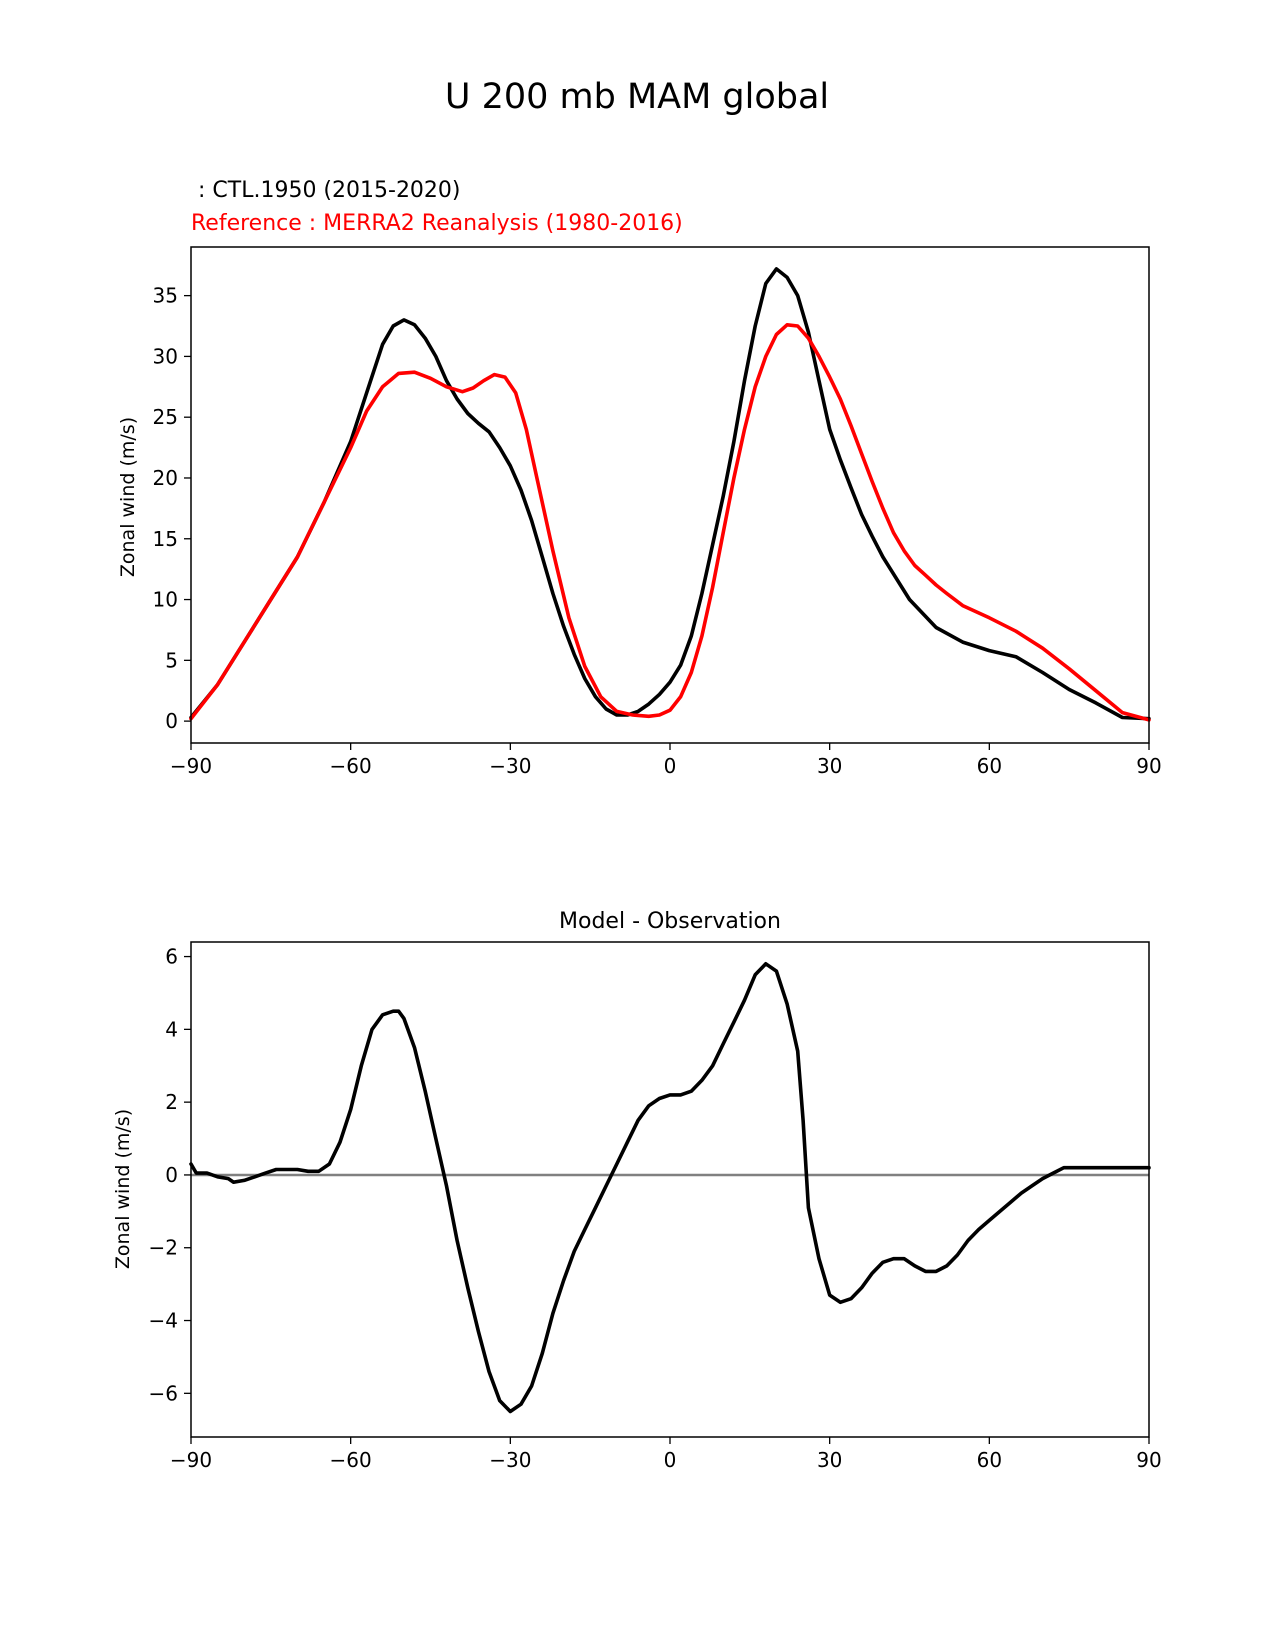 This screenshot has height=1650, width=1275. Describe the element at coordinates (326, 190) in the screenshot. I see `model-legend-label: : CTL.1950 (2015-2020)` at that location.